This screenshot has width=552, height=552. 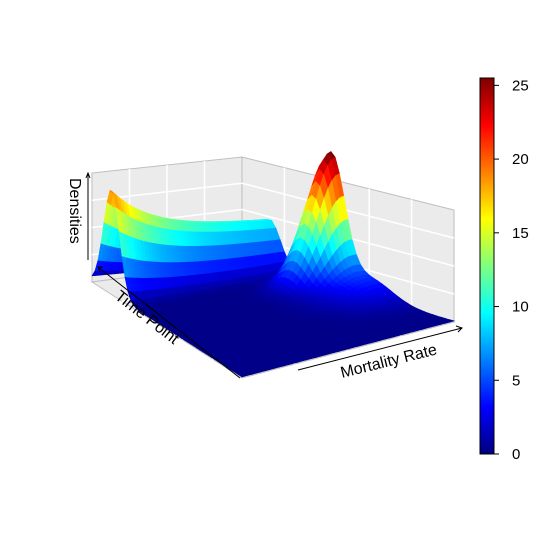 I want to click on density-axis-arrowhead, so click(x=88, y=175).